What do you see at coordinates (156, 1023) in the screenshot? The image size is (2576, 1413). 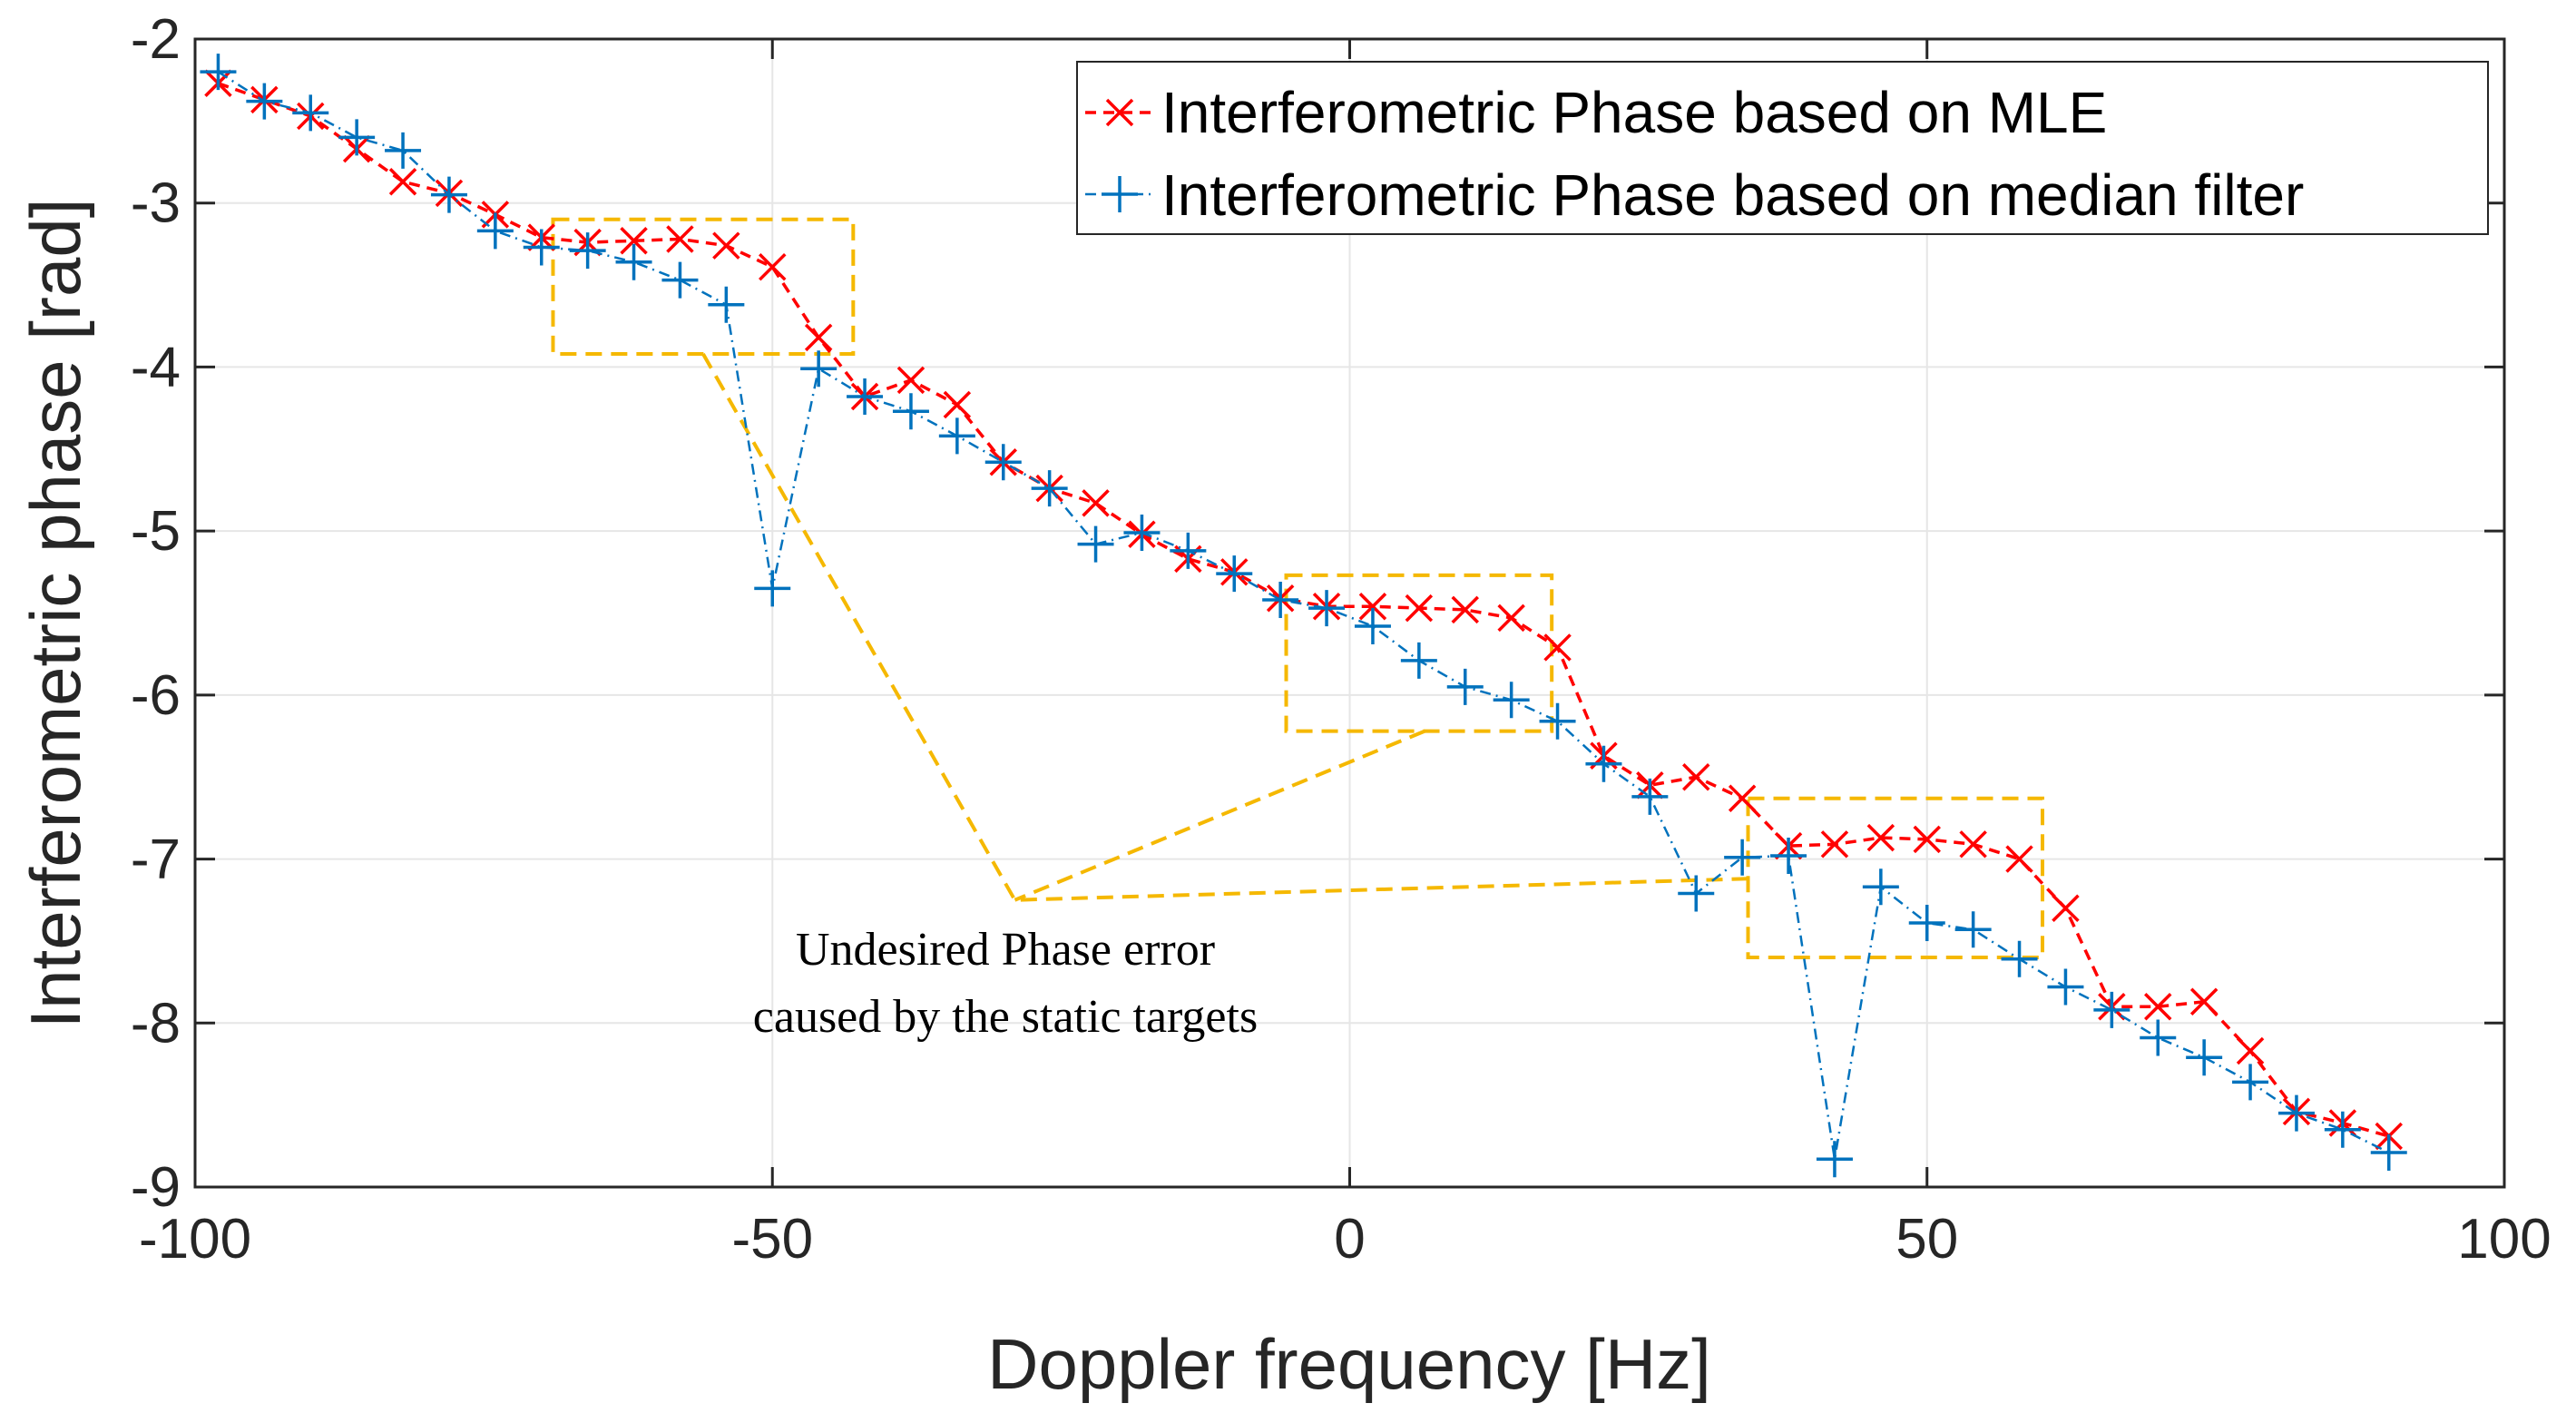 I see `y-tick-label: -8` at bounding box center [156, 1023].